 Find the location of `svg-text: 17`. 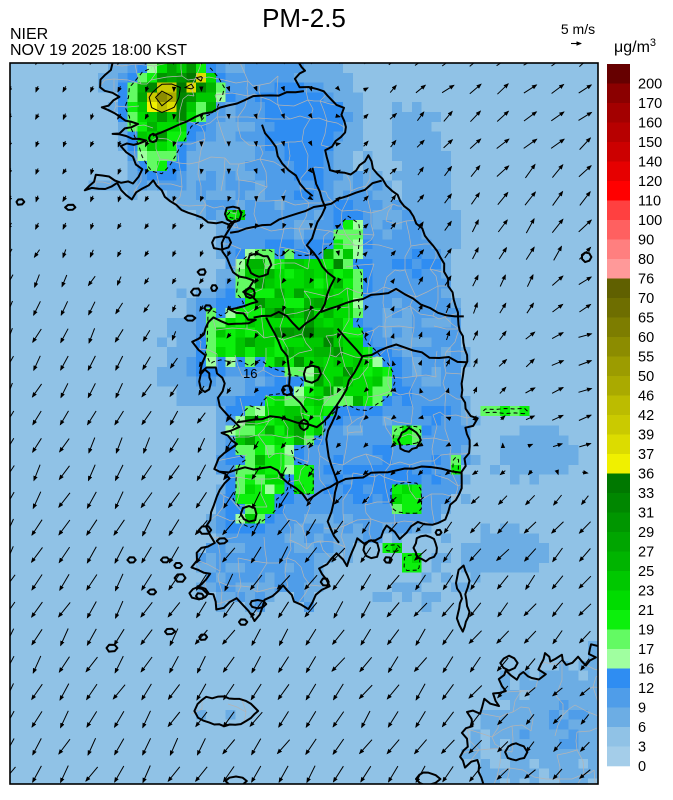

svg-text: 17 is located at coordinates (646, 650).